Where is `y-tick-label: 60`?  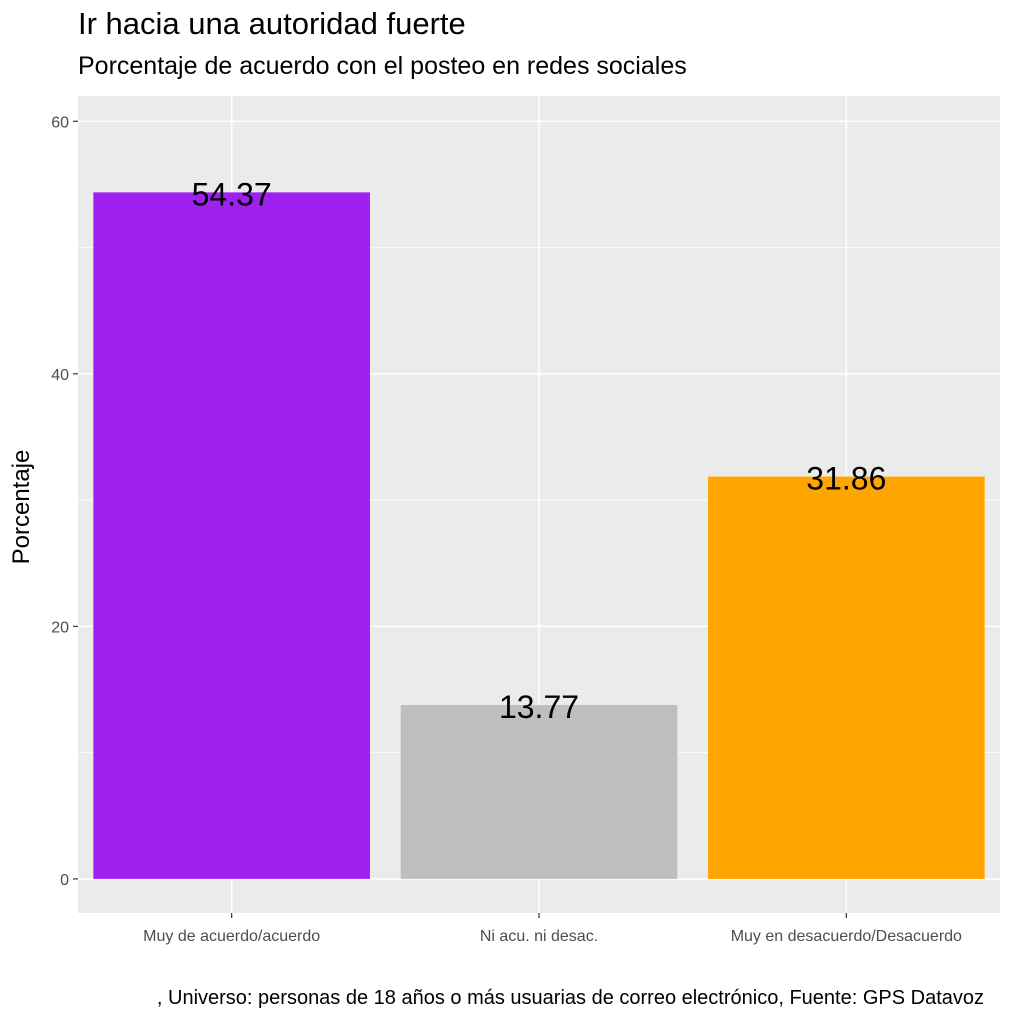
y-tick-label: 60 is located at coordinates (60, 122).